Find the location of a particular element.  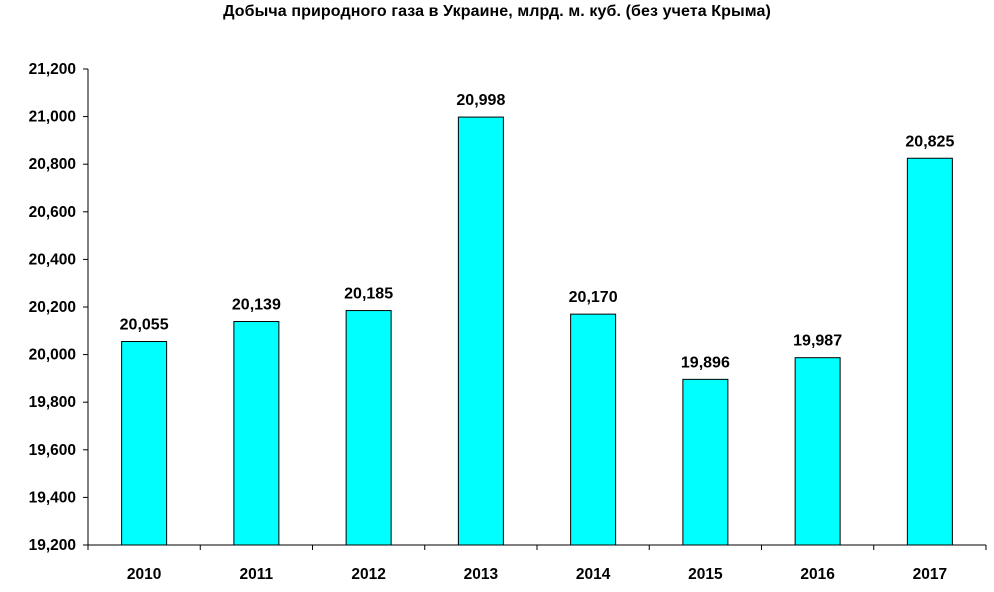

y-tick-label: 20,600 is located at coordinates (52, 212).